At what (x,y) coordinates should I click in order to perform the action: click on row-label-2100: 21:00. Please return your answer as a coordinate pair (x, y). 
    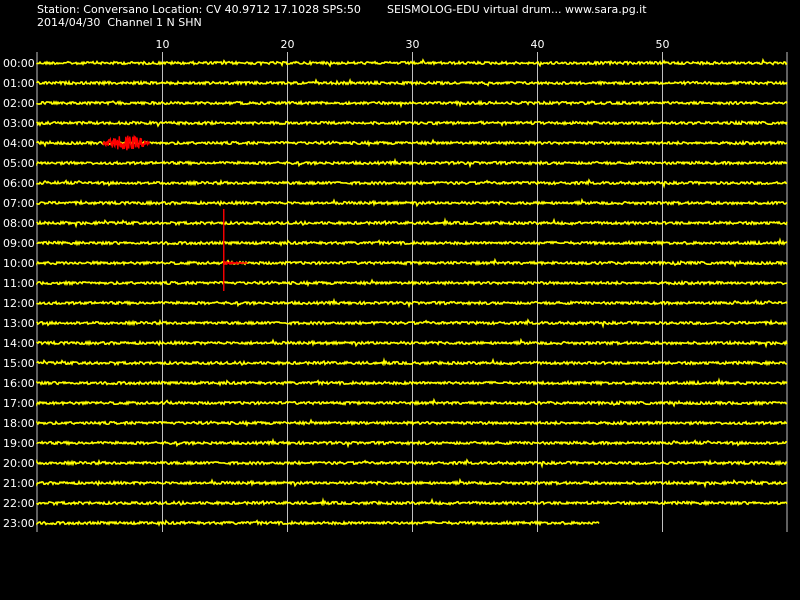
    Looking at the image, I should click on (19, 483).